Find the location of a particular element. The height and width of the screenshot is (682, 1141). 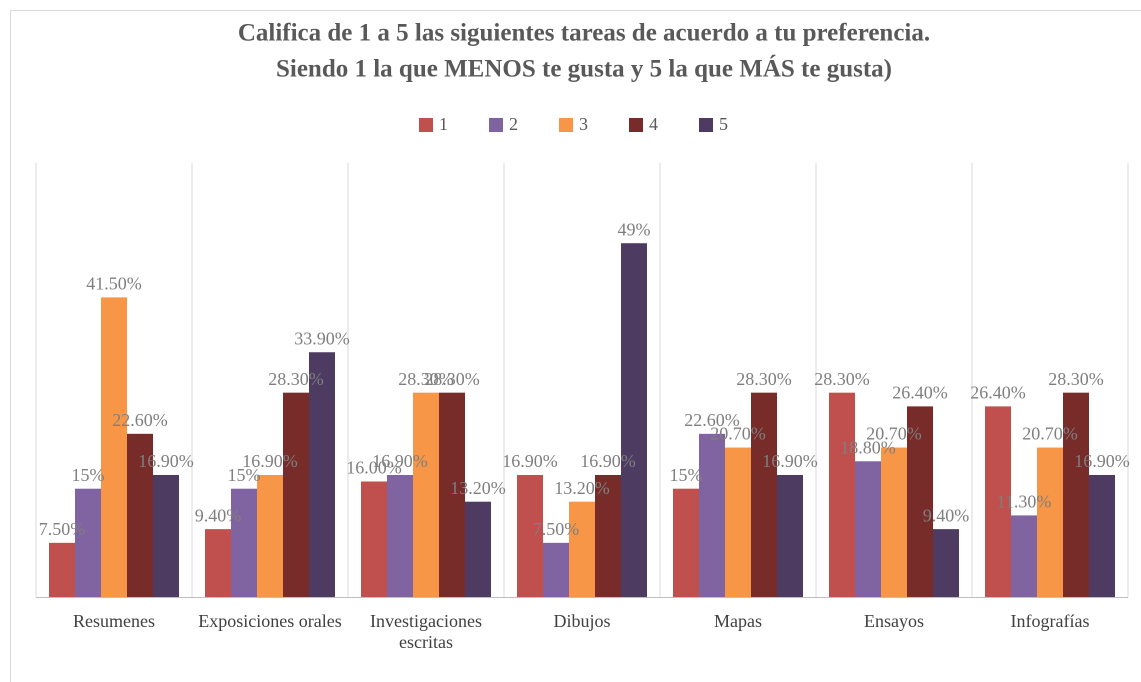

legend-label: 3 is located at coordinates (583, 124).